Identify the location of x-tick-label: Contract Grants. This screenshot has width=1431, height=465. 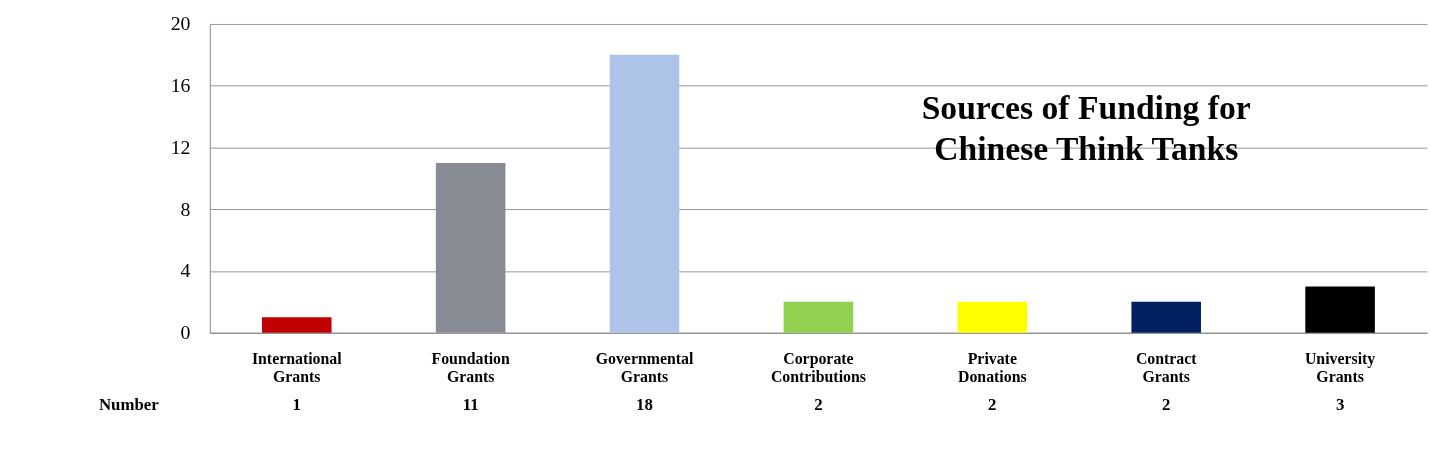
(1166, 367).